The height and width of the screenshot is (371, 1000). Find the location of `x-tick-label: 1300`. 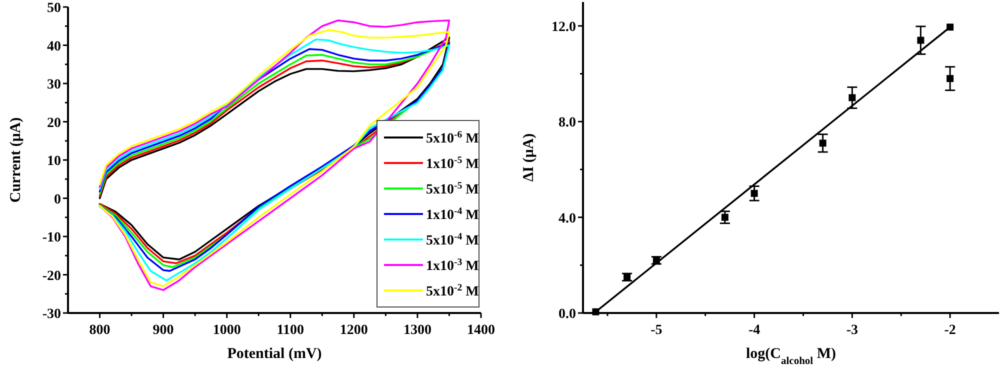

x-tick-label: 1300 is located at coordinates (417, 330).